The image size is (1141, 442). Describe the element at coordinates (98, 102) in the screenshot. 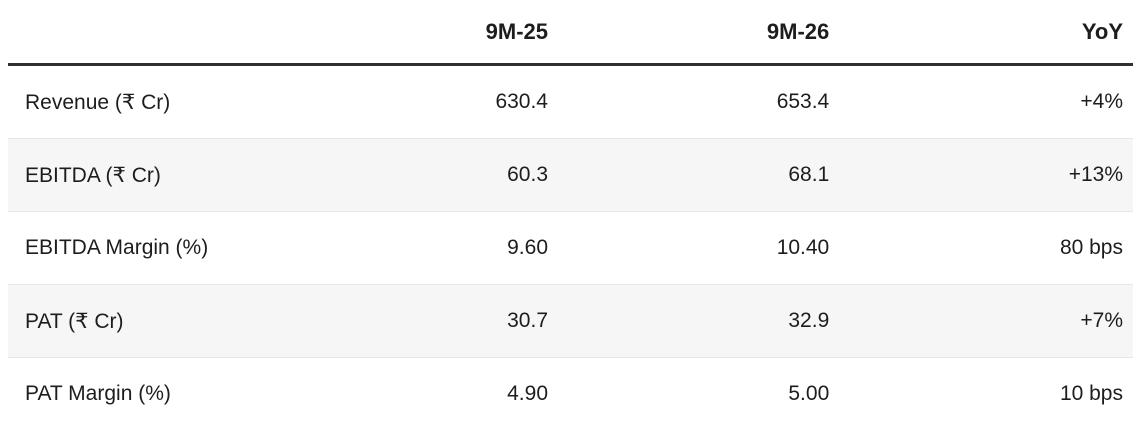

I see `row-label: Revenue (₹ Cr)` at that location.